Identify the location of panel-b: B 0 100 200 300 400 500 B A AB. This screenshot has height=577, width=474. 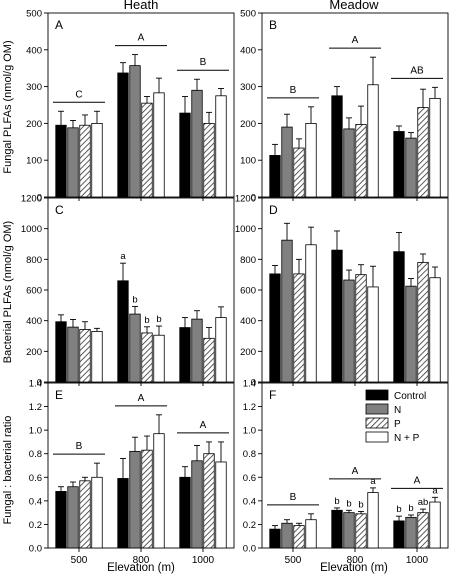
(344, 106).